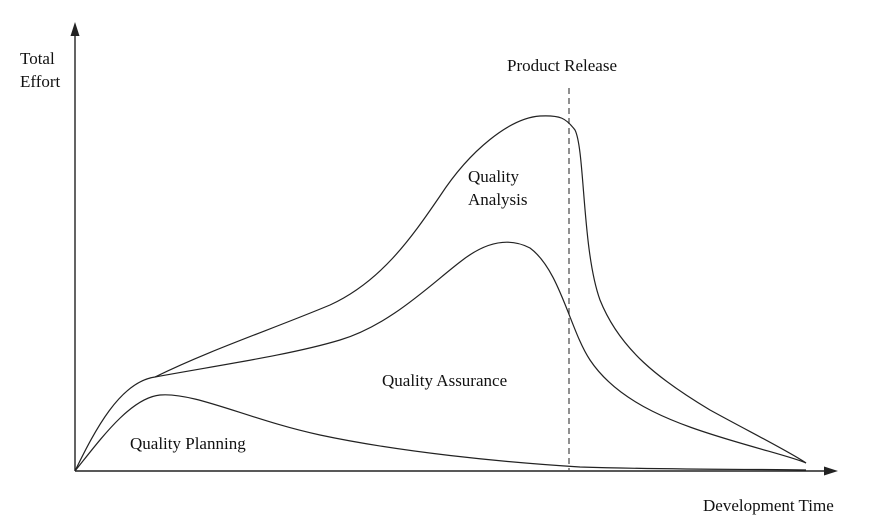  What do you see at coordinates (831, 471) in the screenshot?
I see `x-axis-arrowhead` at bounding box center [831, 471].